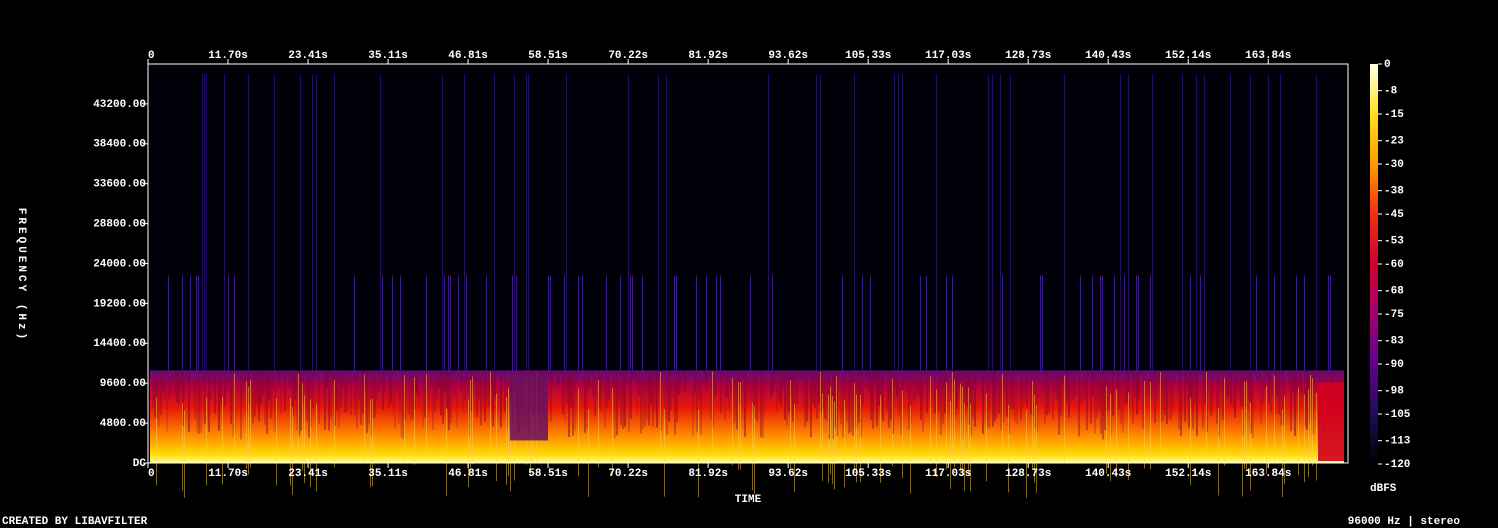  Describe the element at coordinates (119, 344) in the screenshot. I see `y-tick-label: 14400.00` at that location.